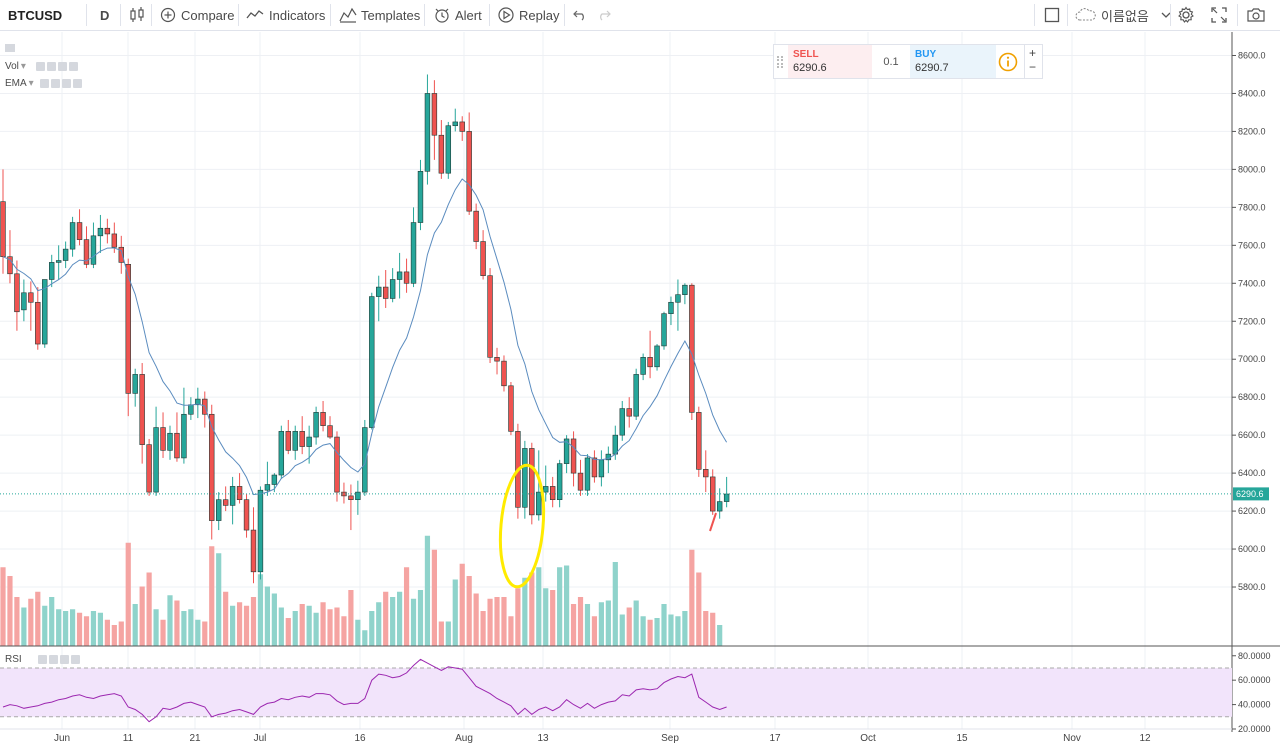  Describe the element at coordinates (1256, 15) in the screenshot. I see `snapshot-button` at that location.